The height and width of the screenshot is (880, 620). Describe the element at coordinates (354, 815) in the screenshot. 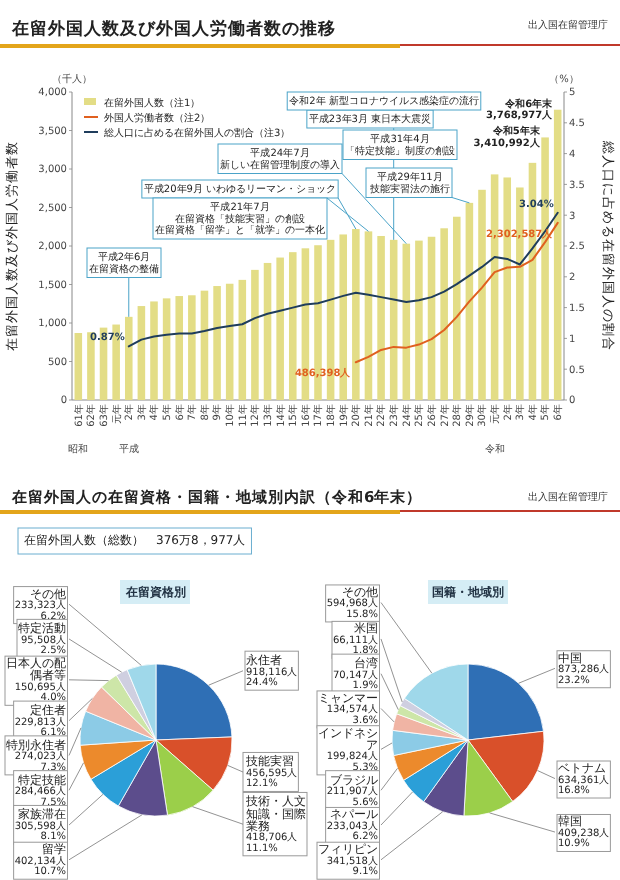

I see `slice-label: ネパール` at that location.